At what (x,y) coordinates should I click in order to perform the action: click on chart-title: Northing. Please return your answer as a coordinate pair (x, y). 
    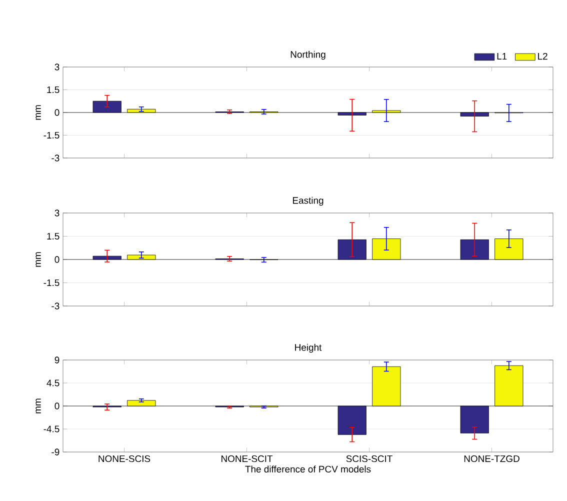
    Looking at the image, I should click on (308, 55).